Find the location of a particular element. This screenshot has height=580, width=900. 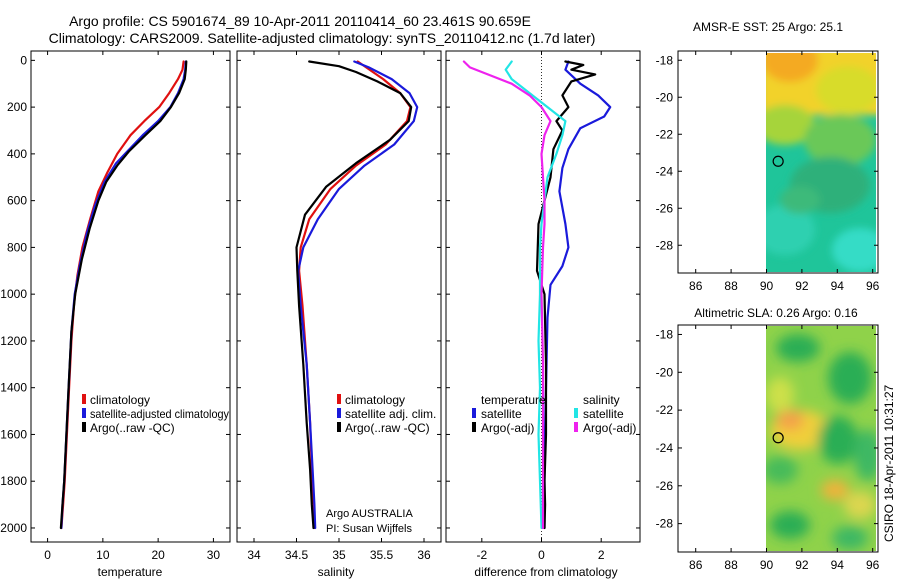

sla-map-field is located at coordinates (821, 438).